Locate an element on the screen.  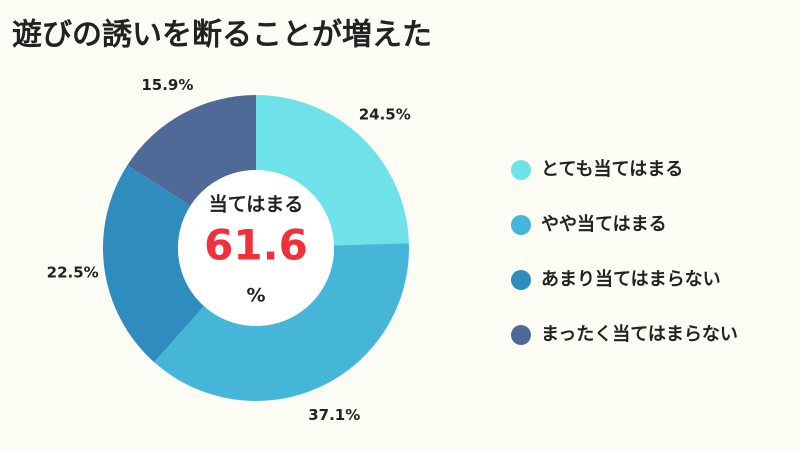
center-label: 当てはまる is located at coordinates (256, 204).